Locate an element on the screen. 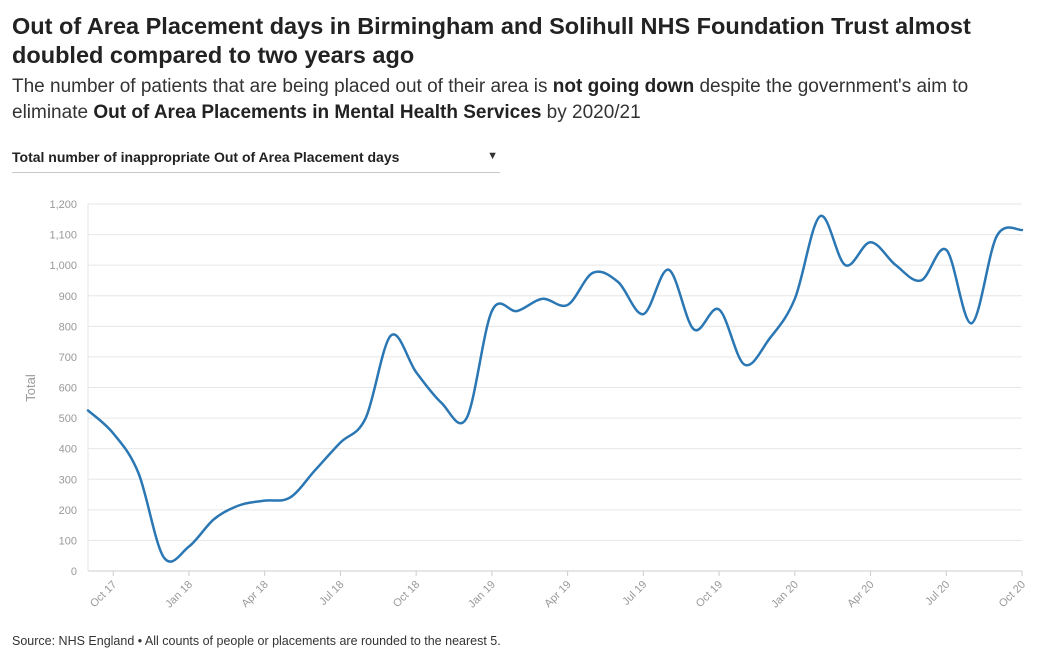  y-tick-label: 200 is located at coordinates (68, 511).